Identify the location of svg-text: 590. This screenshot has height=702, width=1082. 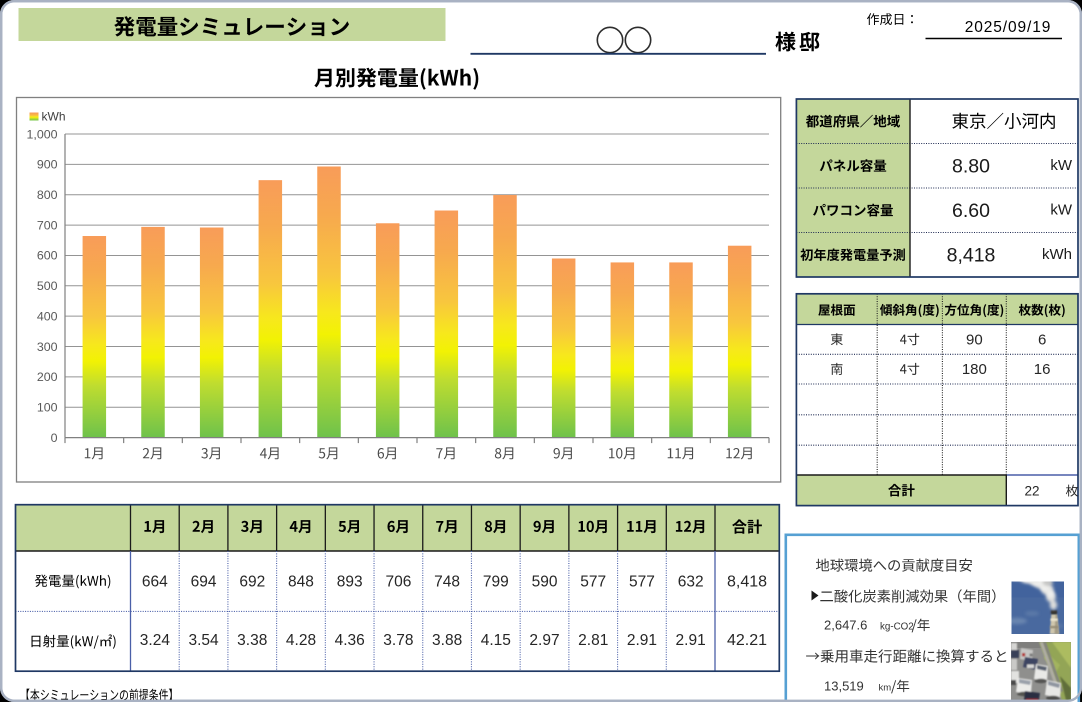
(545, 582).